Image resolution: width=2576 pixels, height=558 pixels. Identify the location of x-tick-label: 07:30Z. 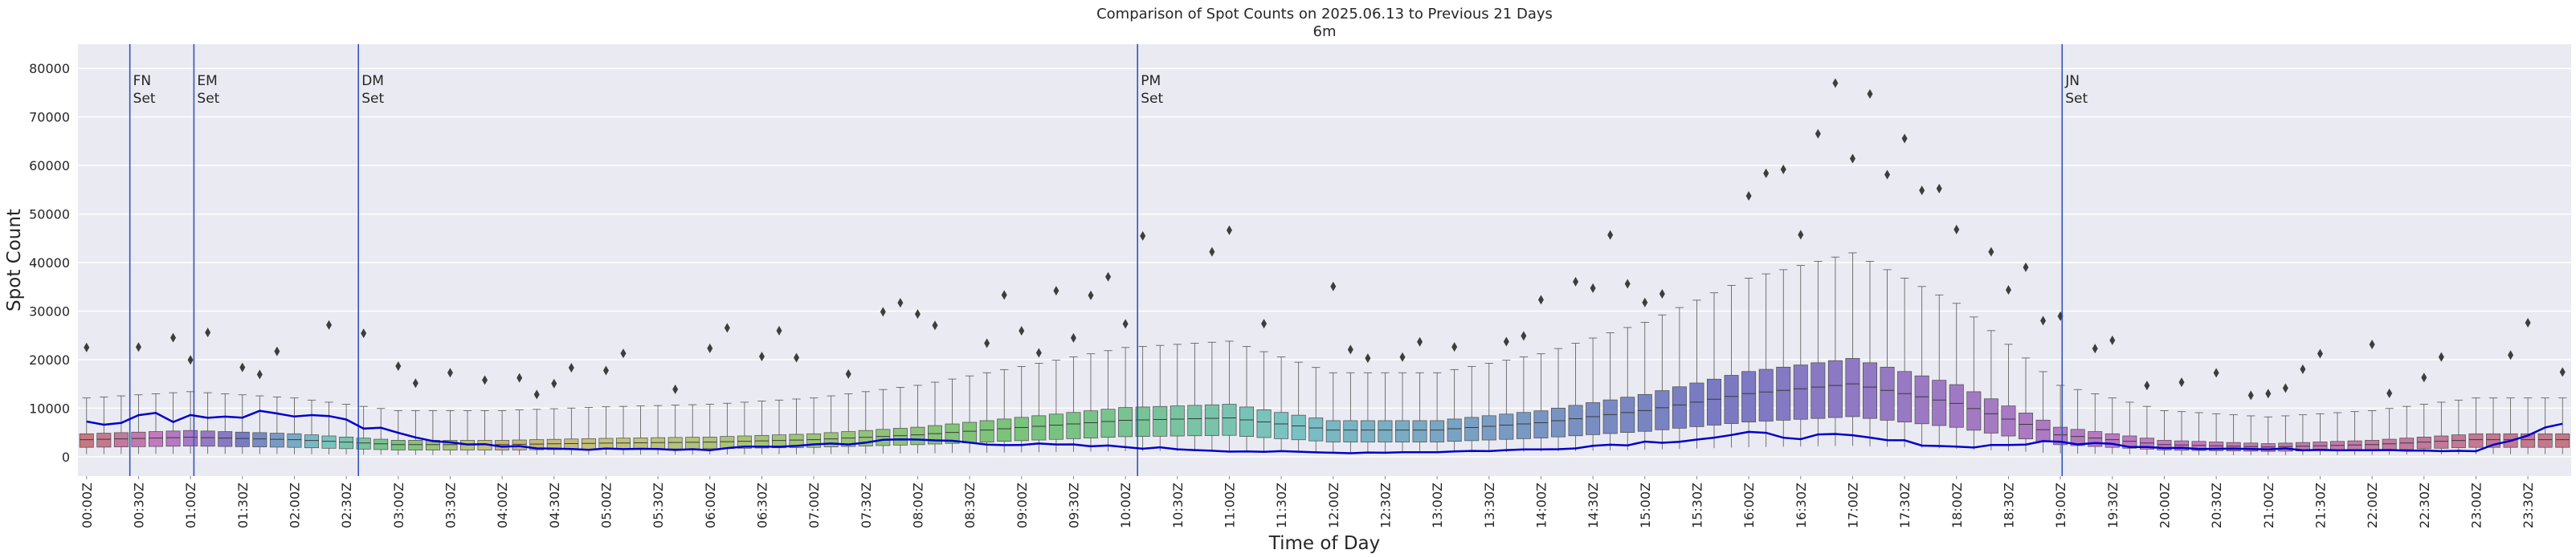
(866, 505).